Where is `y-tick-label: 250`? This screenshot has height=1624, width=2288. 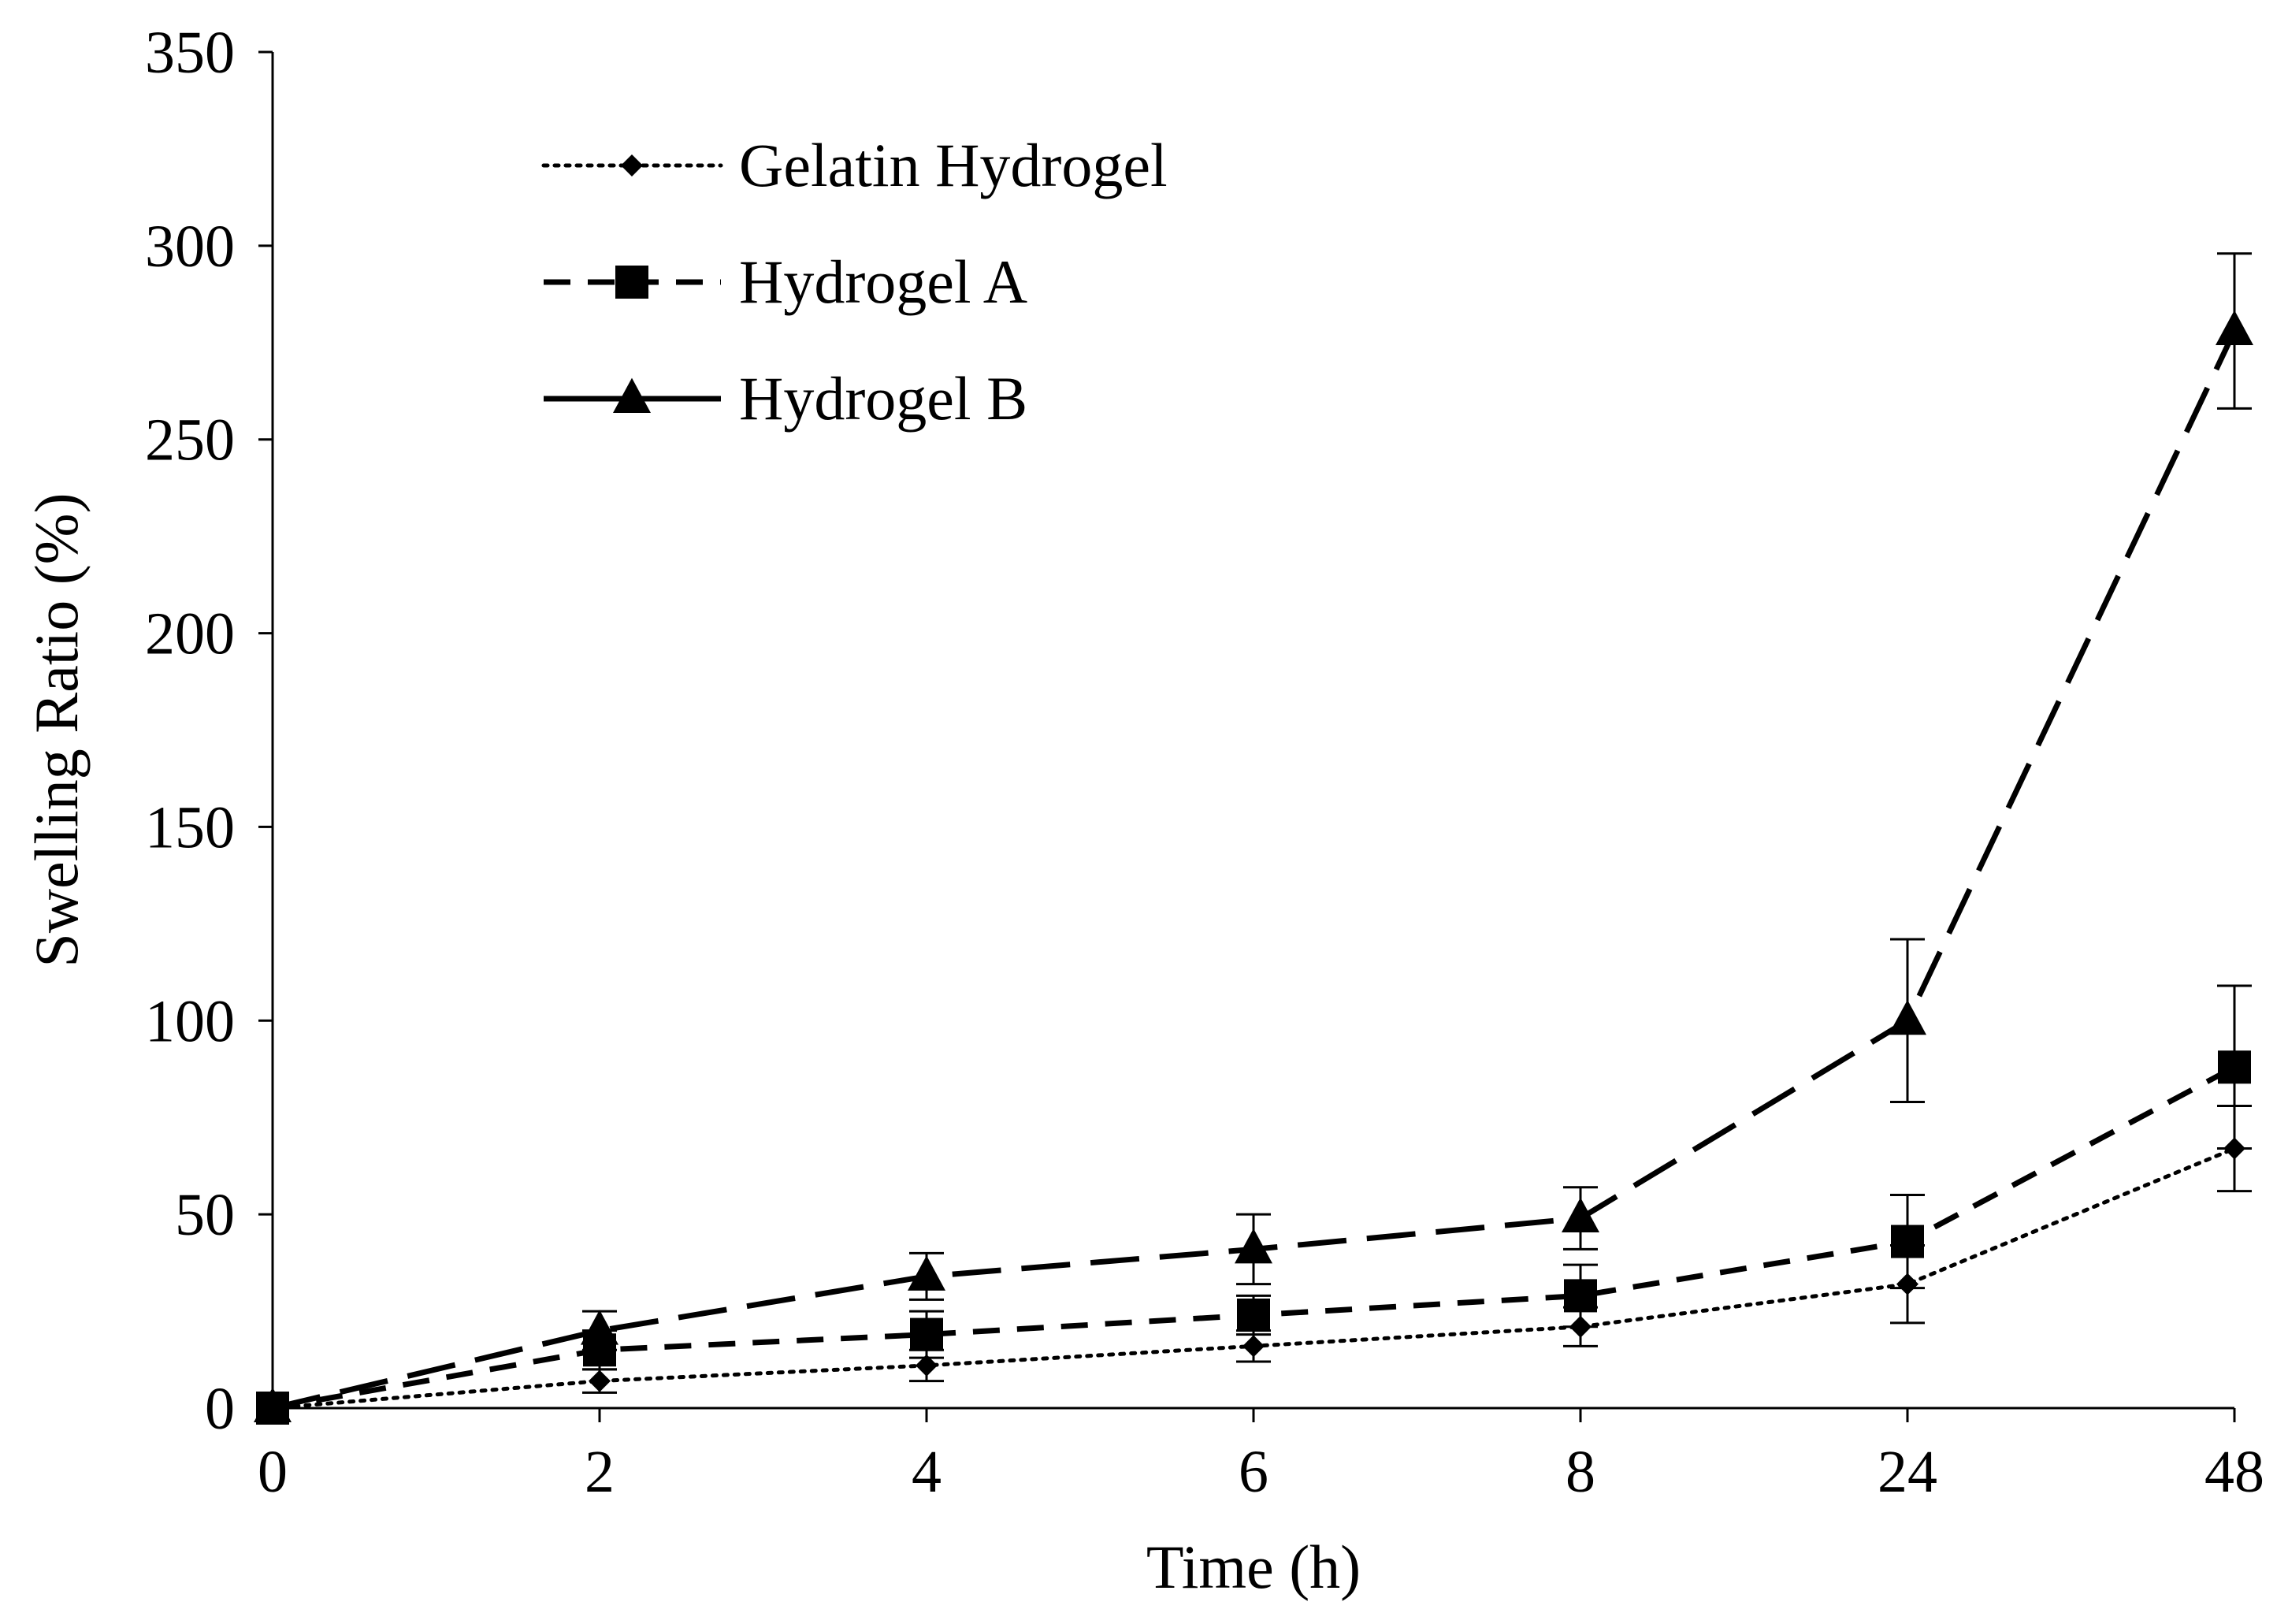 y-tick-label: 250 is located at coordinates (190, 440).